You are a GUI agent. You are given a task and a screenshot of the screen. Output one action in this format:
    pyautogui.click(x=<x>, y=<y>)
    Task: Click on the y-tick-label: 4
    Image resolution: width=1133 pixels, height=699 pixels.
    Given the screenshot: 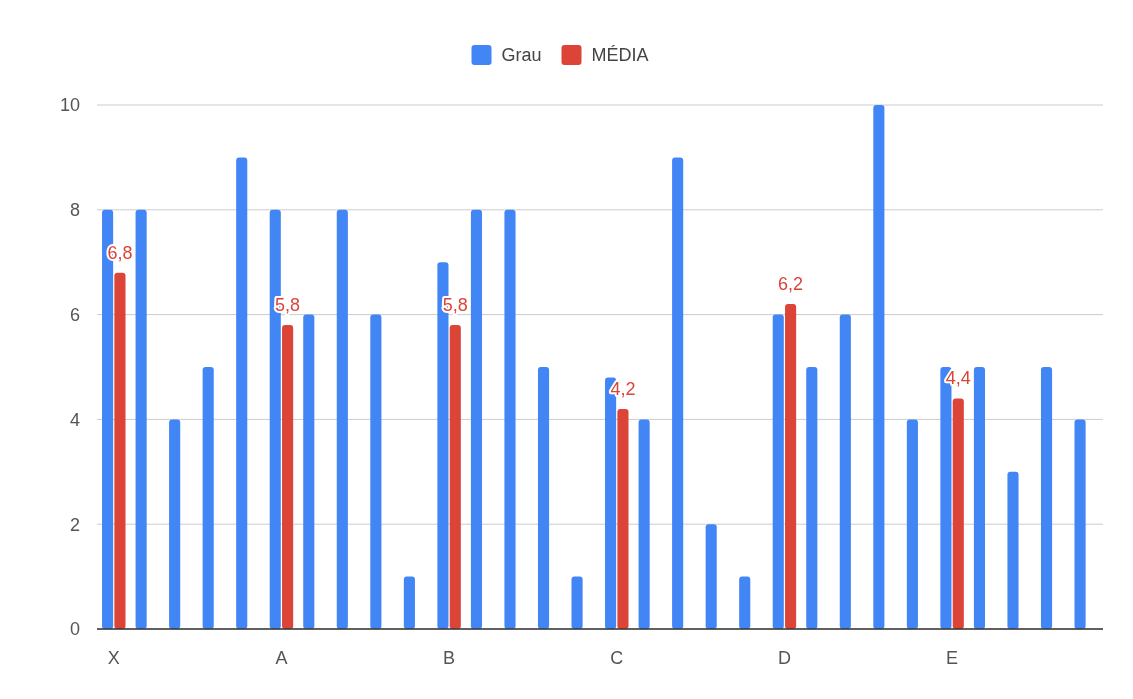 What is the action you would take?
    pyautogui.click(x=74, y=419)
    